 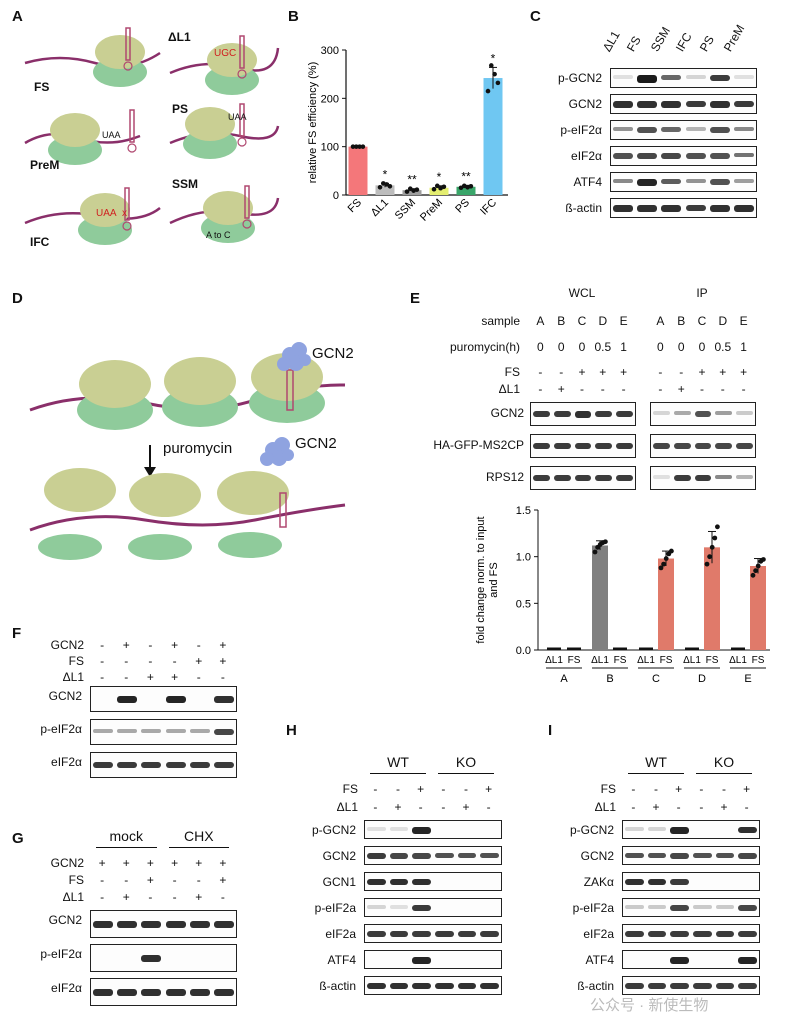 I want to click on group-label: A, so click(x=564, y=679).